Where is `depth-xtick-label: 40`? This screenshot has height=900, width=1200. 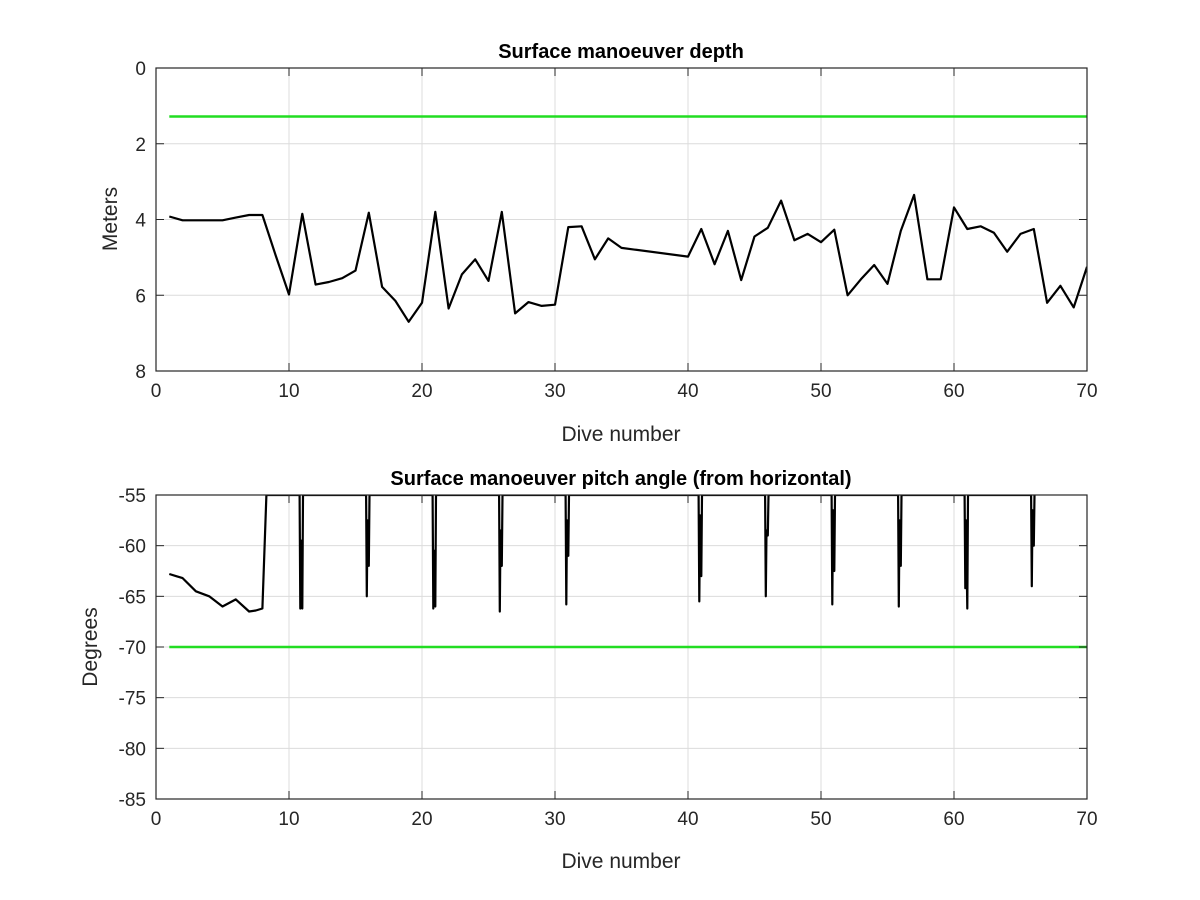 depth-xtick-label: 40 is located at coordinates (687, 391).